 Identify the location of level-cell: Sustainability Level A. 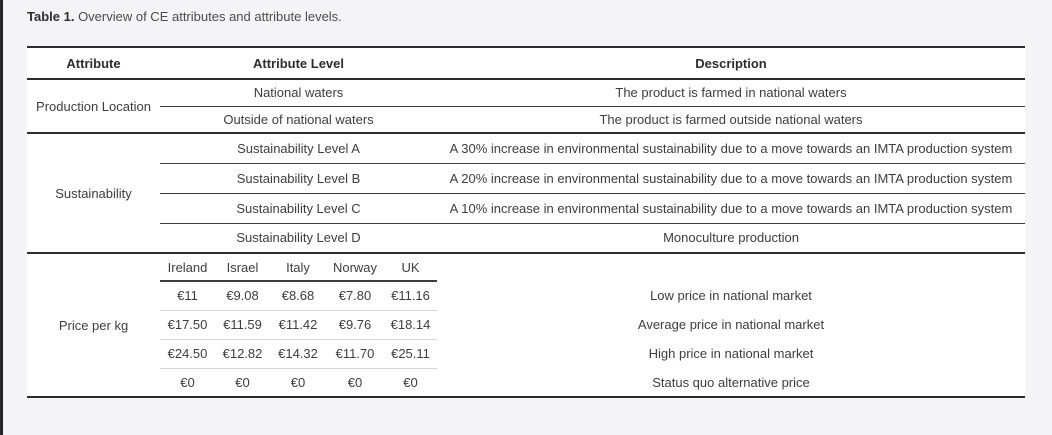
(298, 148).